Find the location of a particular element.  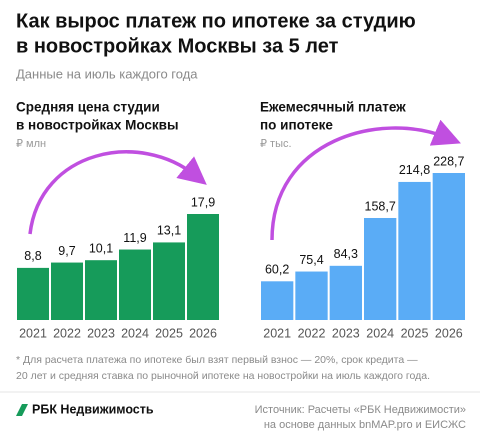

value-label: 9,7 is located at coordinates (66, 251).